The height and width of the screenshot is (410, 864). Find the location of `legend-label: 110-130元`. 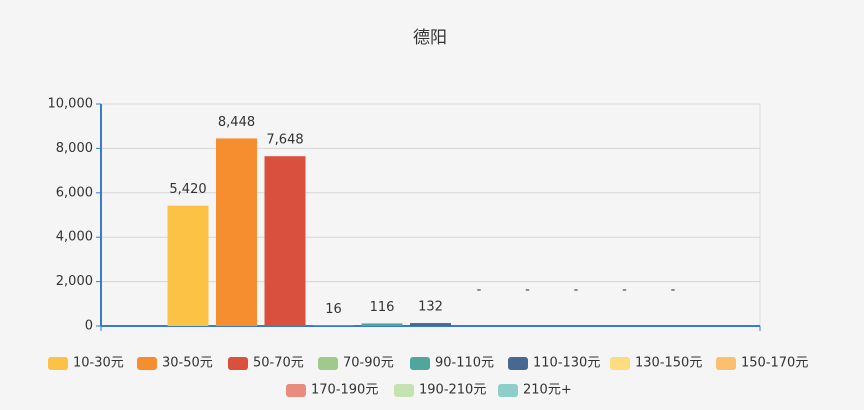

legend-label: 110-130元 is located at coordinates (566, 363).